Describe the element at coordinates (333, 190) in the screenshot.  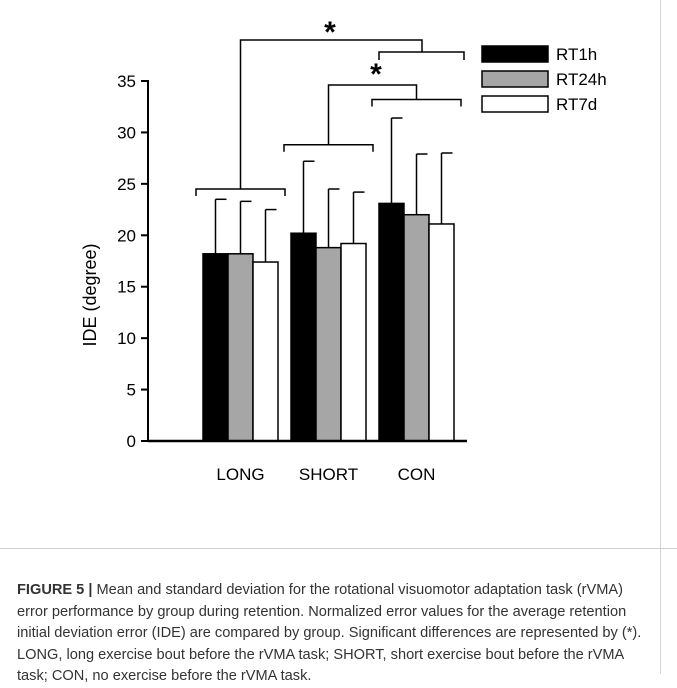
I see `error-bars` at that location.